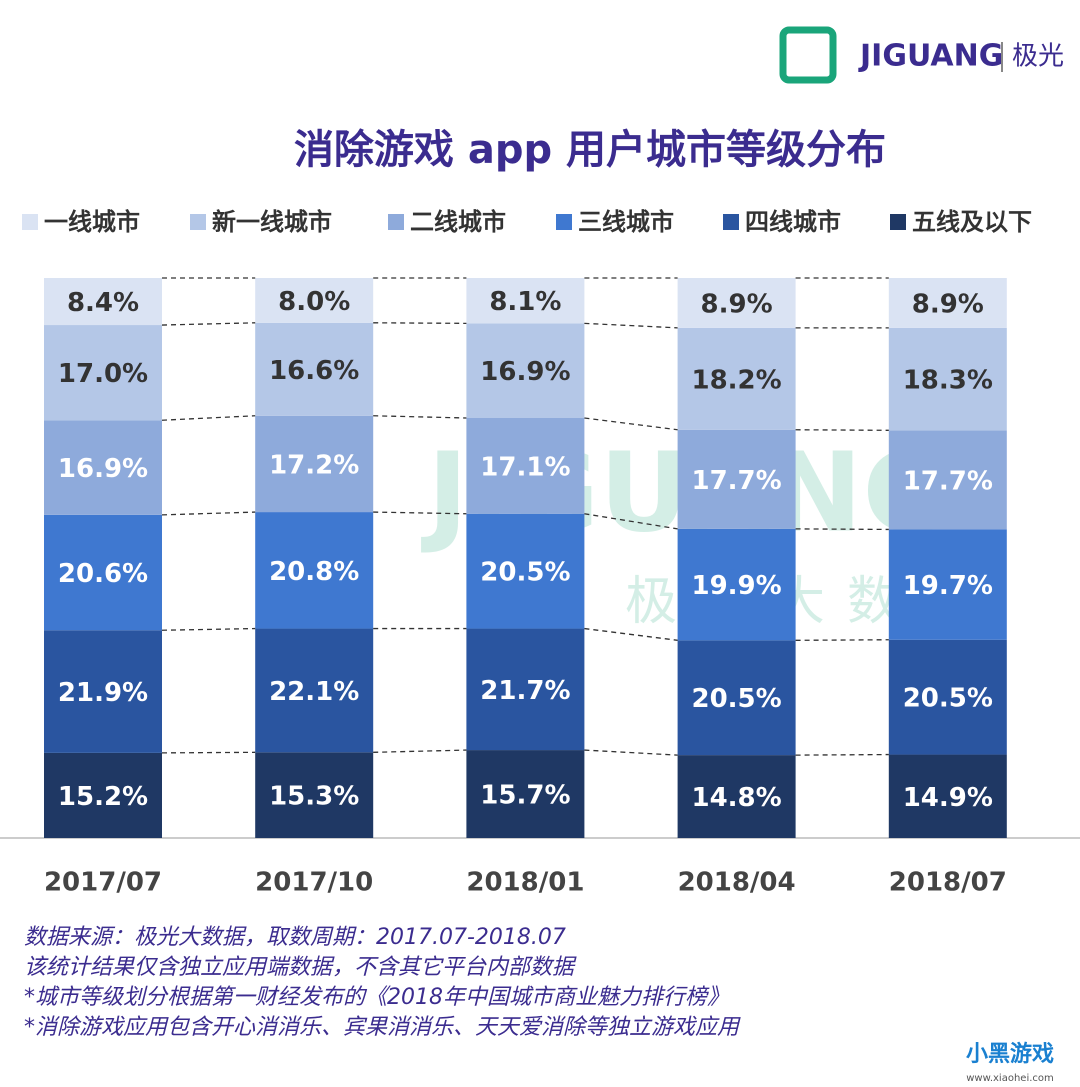 This screenshot has width=1080, height=1087. I want to click on data-label: 8.1%, so click(525, 302).